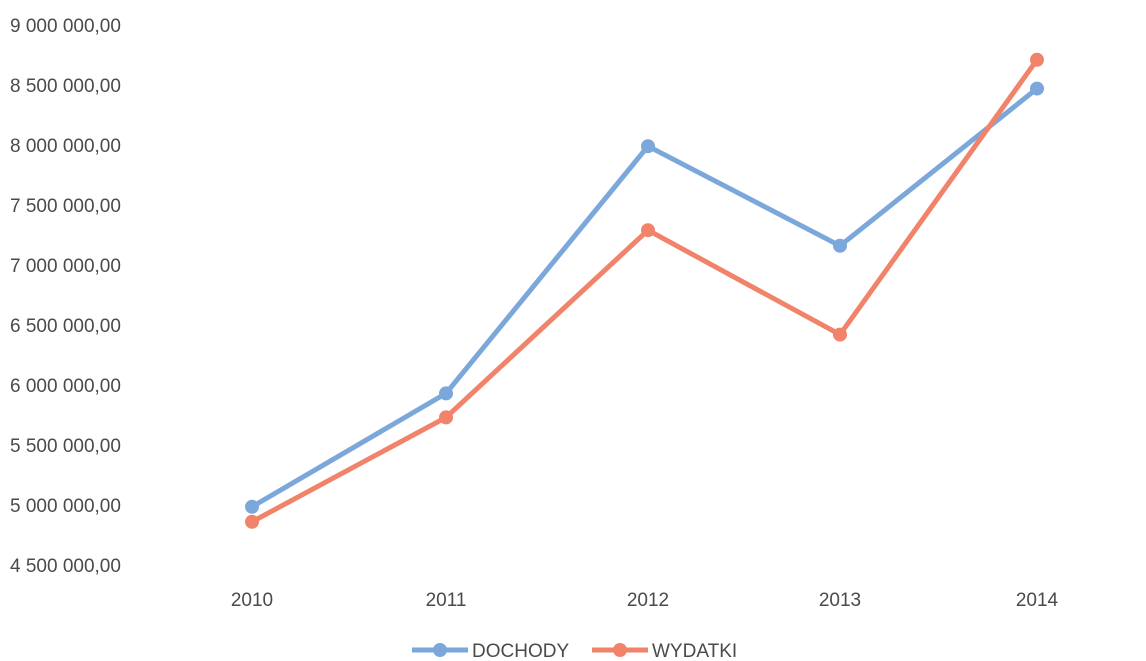 This screenshot has height=661, width=1146. I want to click on x-axis-ticks: 2010 2011 2012 2013 2014, so click(645, 600).